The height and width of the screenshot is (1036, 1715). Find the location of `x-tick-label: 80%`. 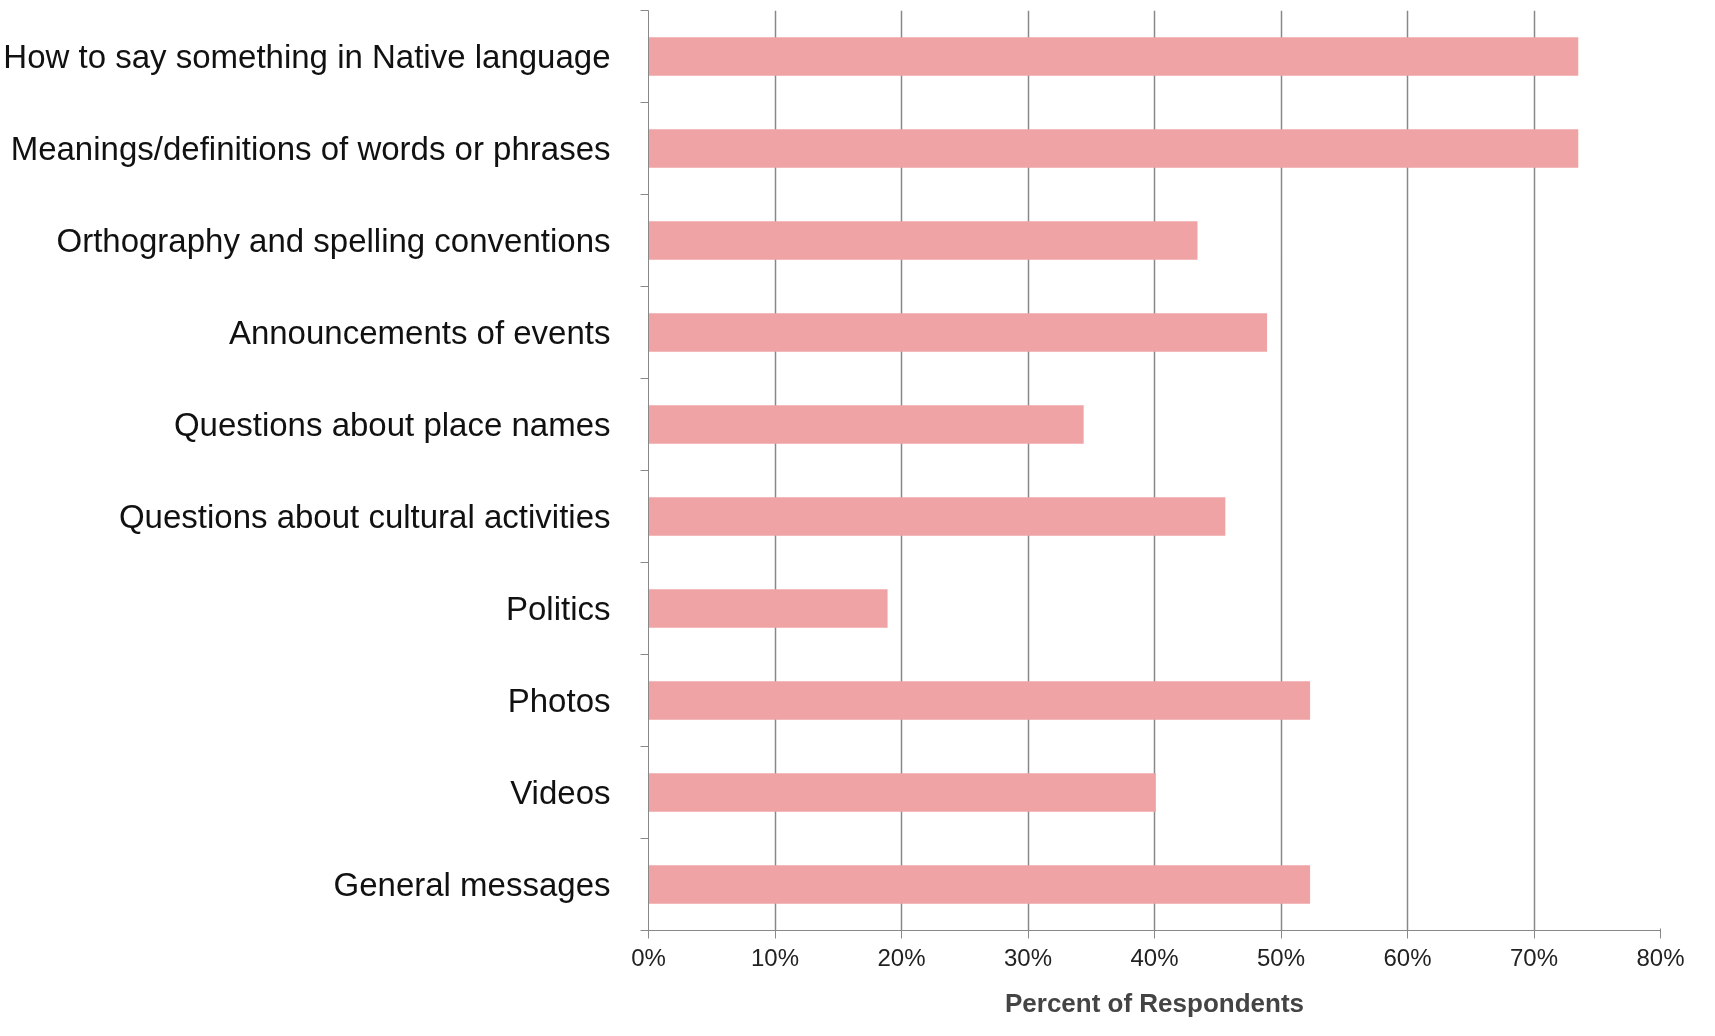

x-tick-label: 80% is located at coordinates (1660, 957).